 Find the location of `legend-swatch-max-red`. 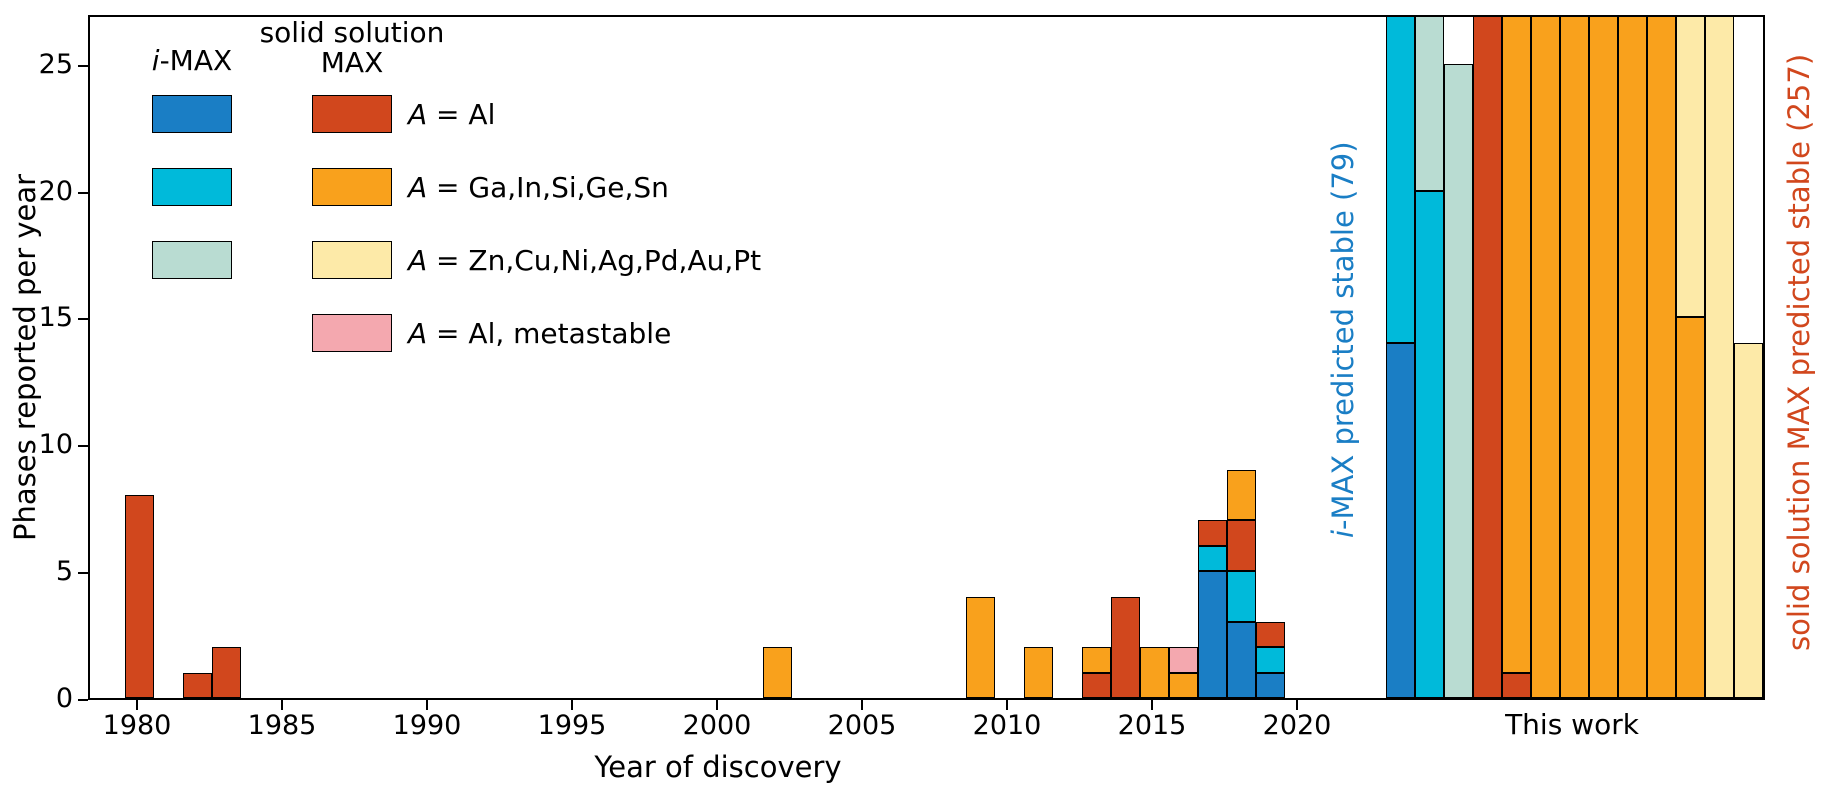

legend-swatch-max-red is located at coordinates (352, 114).